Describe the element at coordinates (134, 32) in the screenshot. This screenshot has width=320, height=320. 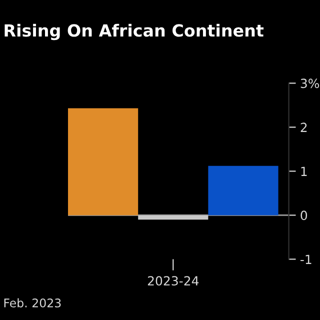
I see `chart-title: Rising On African Continent` at that location.